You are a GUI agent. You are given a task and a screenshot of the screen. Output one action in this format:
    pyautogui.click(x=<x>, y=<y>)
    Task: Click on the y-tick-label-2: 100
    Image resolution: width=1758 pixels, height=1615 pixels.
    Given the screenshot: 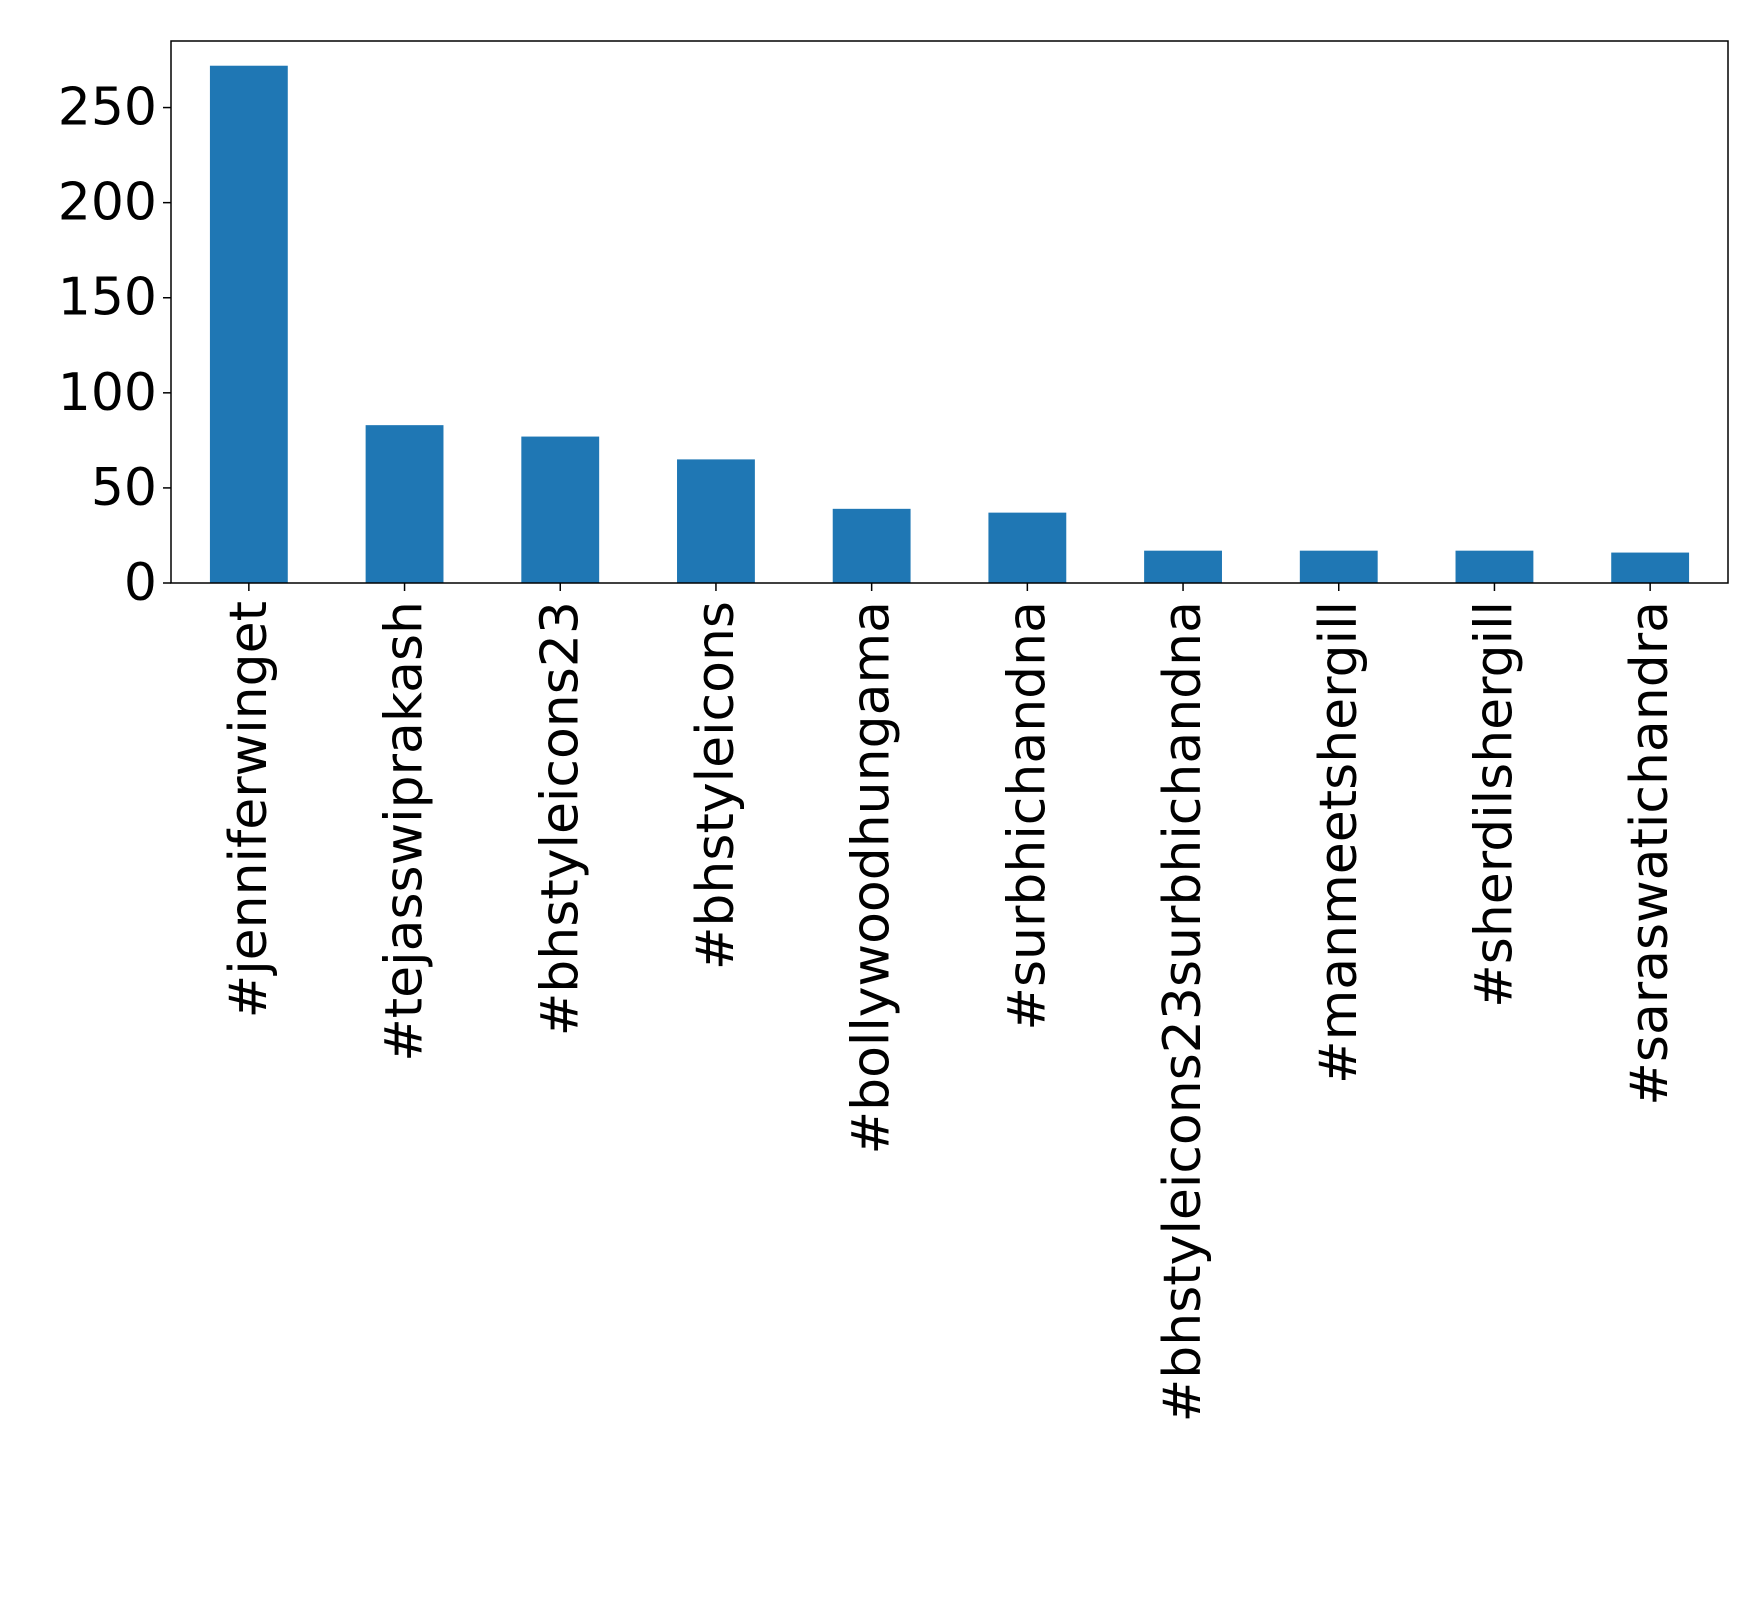 What is the action you would take?
    pyautogui.click(x=107, y=393)
    